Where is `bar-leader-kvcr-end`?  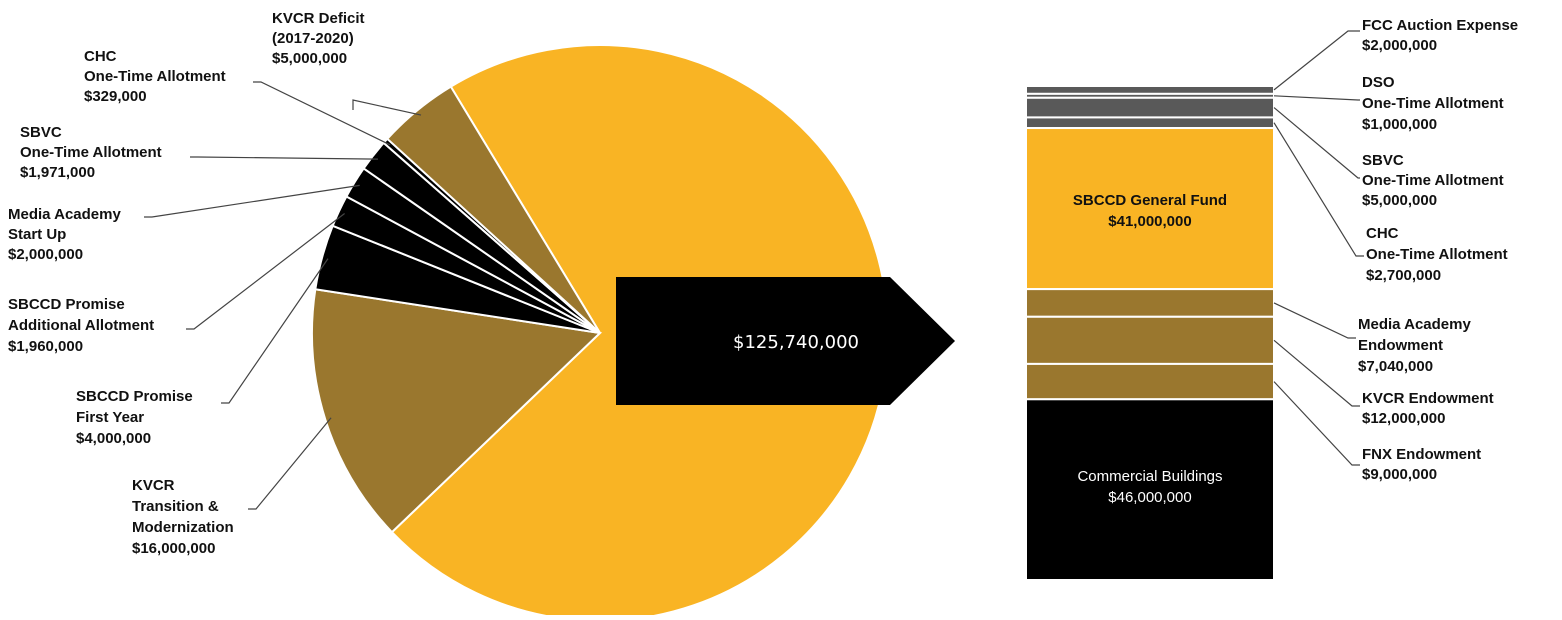
bar-leader-kvcr-end is located at coordinates (1316, 373).